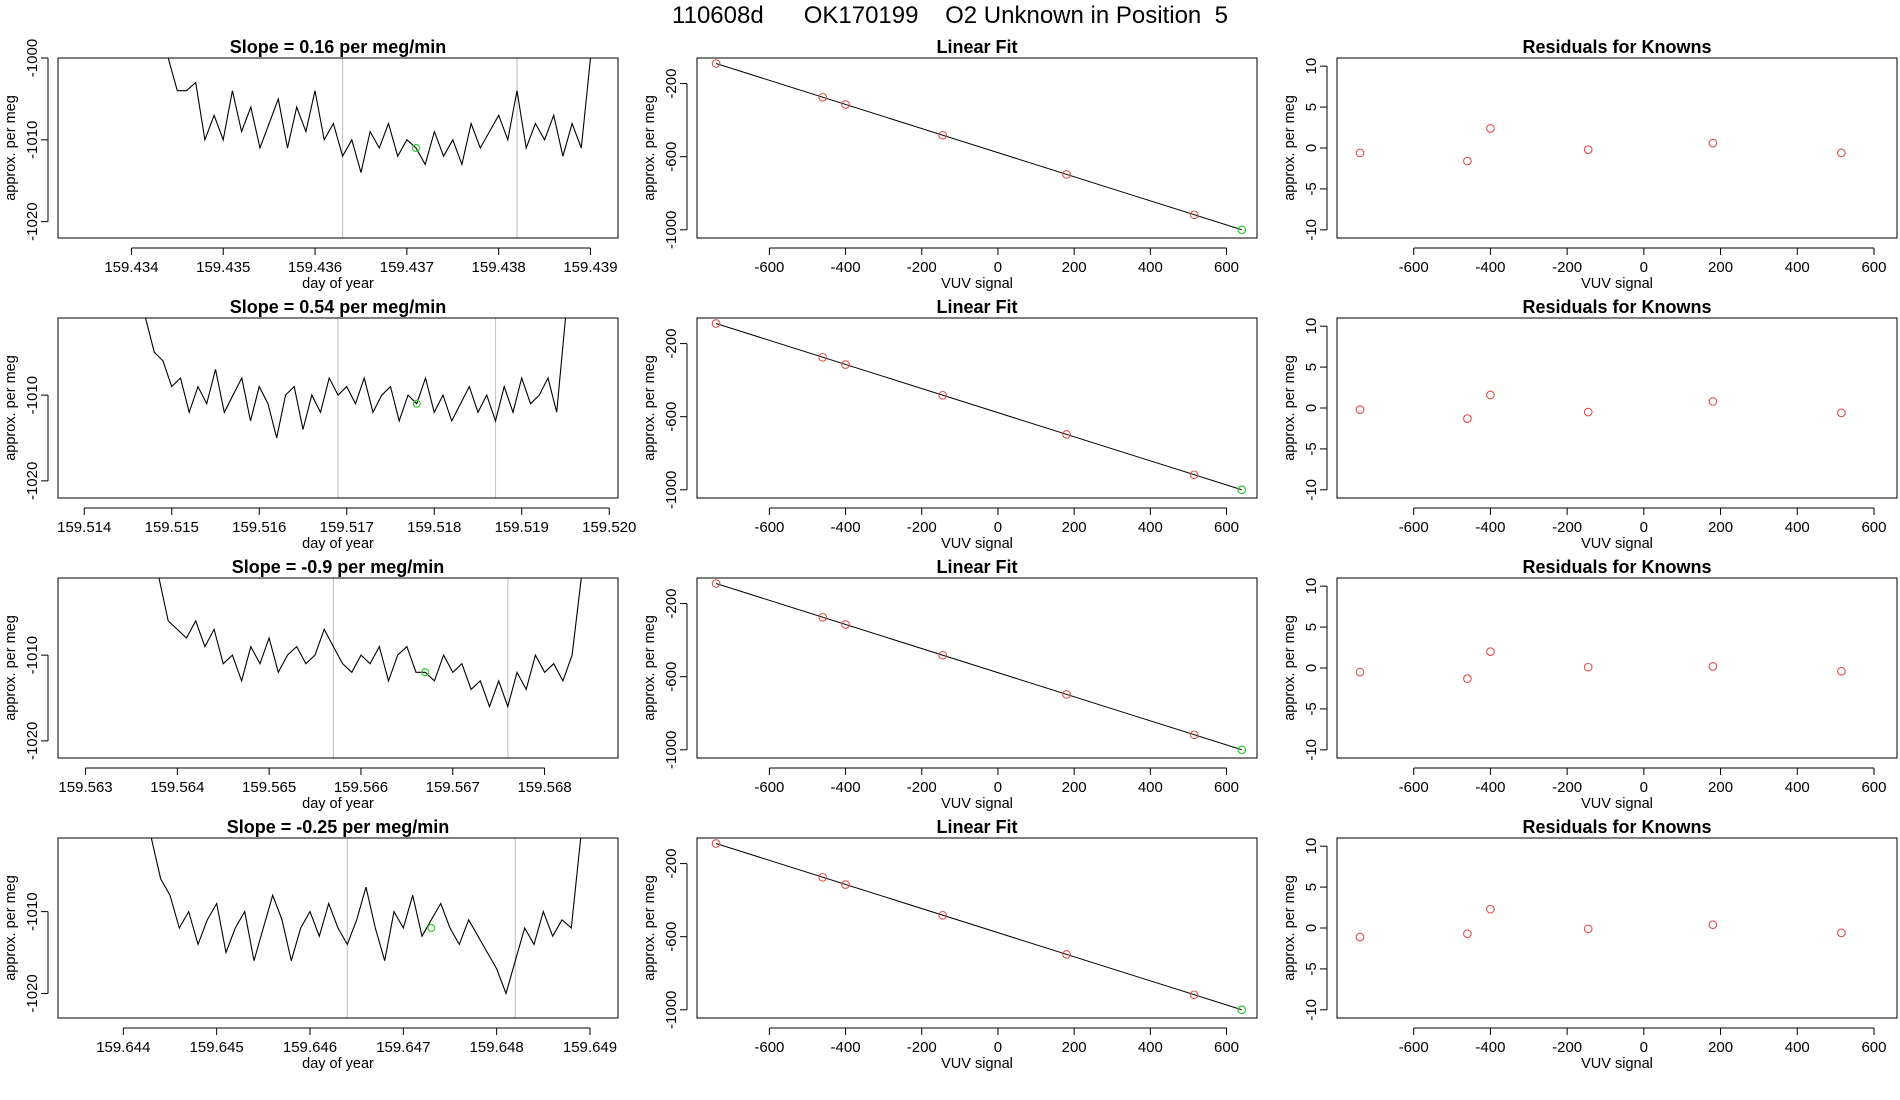 This screenshot has height=1100, width=1900. What do you see at coordinates (315, 267) in the screenshot?
I see `x-tick-label: 159.436` at bounding box center [315, 267].